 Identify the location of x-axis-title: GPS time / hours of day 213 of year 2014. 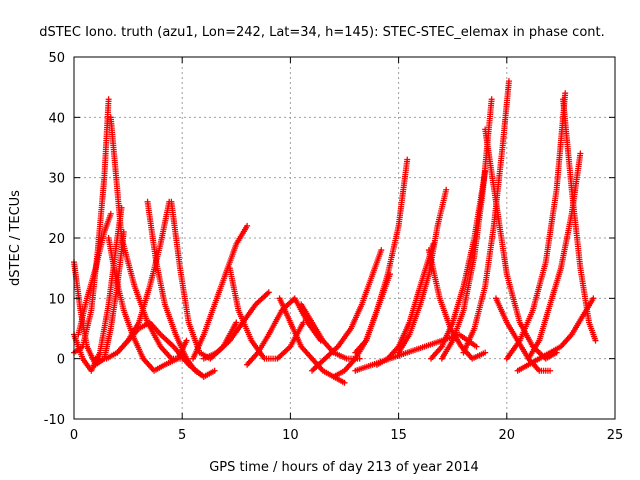
(344, 467).